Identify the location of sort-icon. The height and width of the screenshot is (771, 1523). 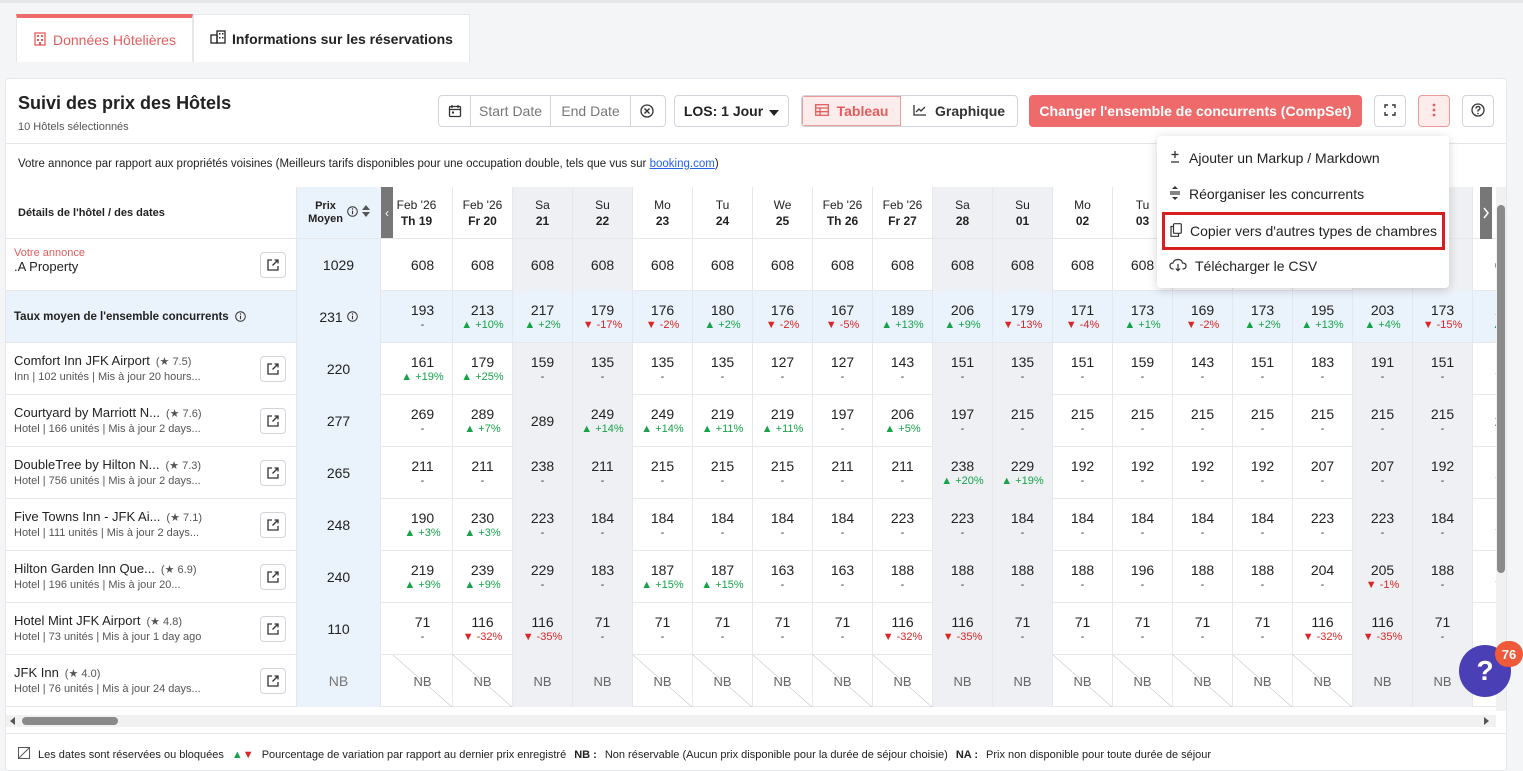
(365, 212).